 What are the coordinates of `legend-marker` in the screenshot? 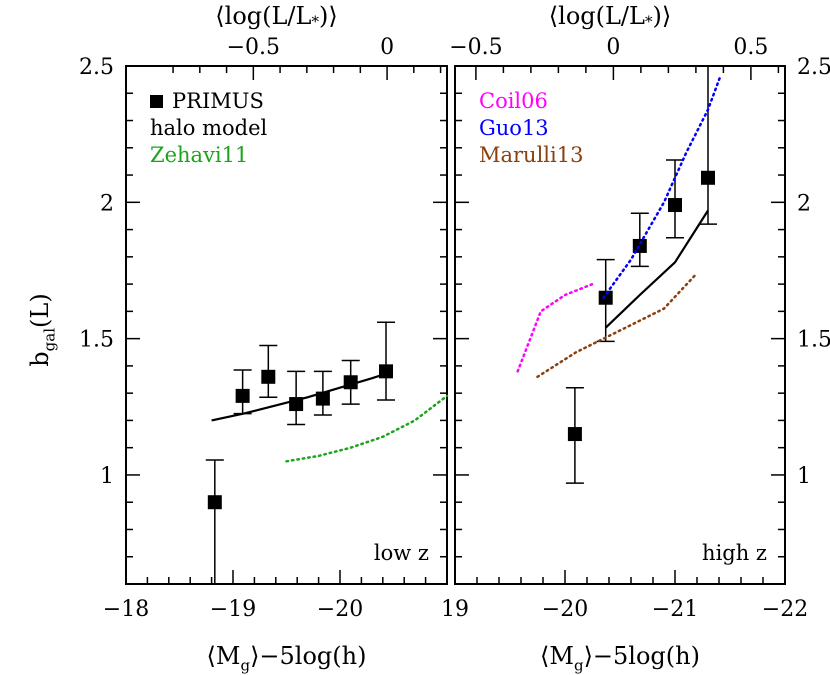 It's located at (156, 101).